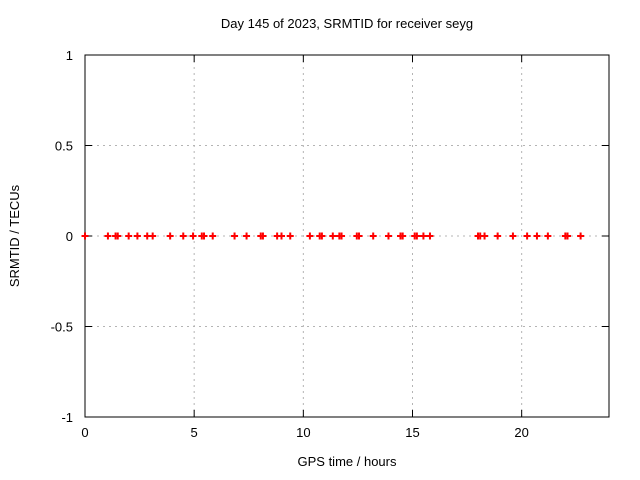 The width and height of the screenshot is (640, 480). Describe the element at coordinates (521, 432) in the screenshot. I see `x-tick-label: 20` at that location.